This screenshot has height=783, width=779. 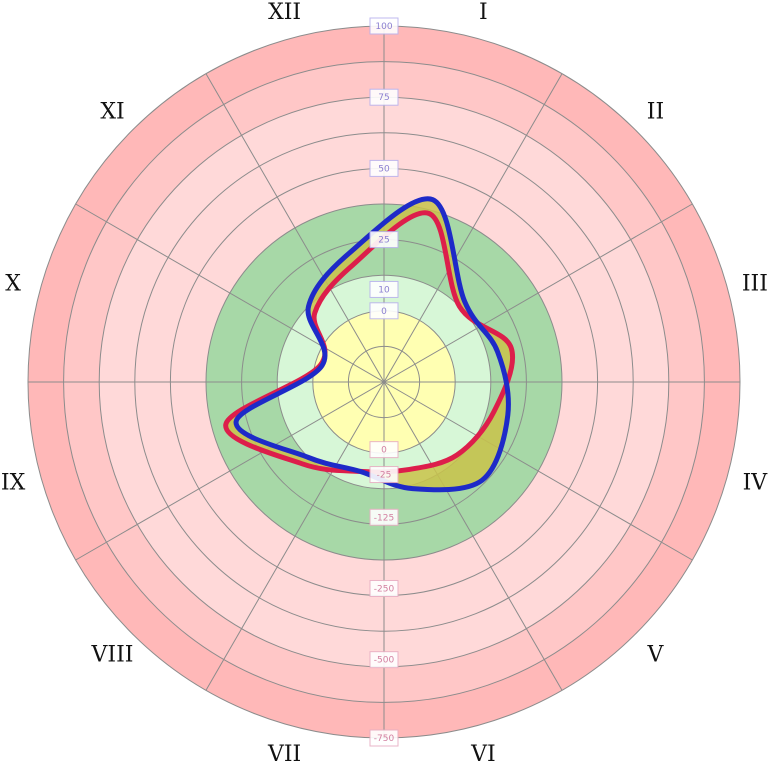 What do you see at coordinates (13, 284) in the screenshot?
I see `axis-label-X: X` at bounding box center [13, 284].